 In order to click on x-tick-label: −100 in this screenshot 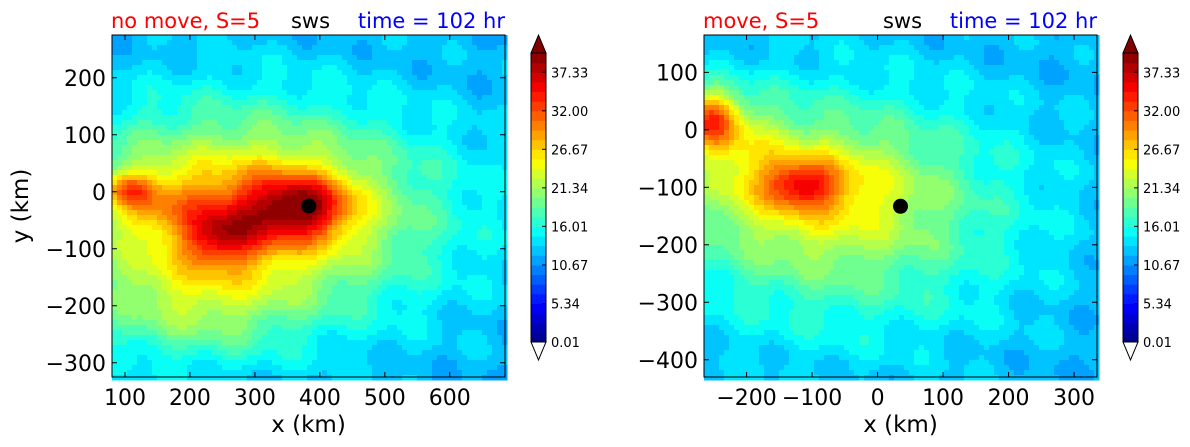, I will do `click(812, 398)`.